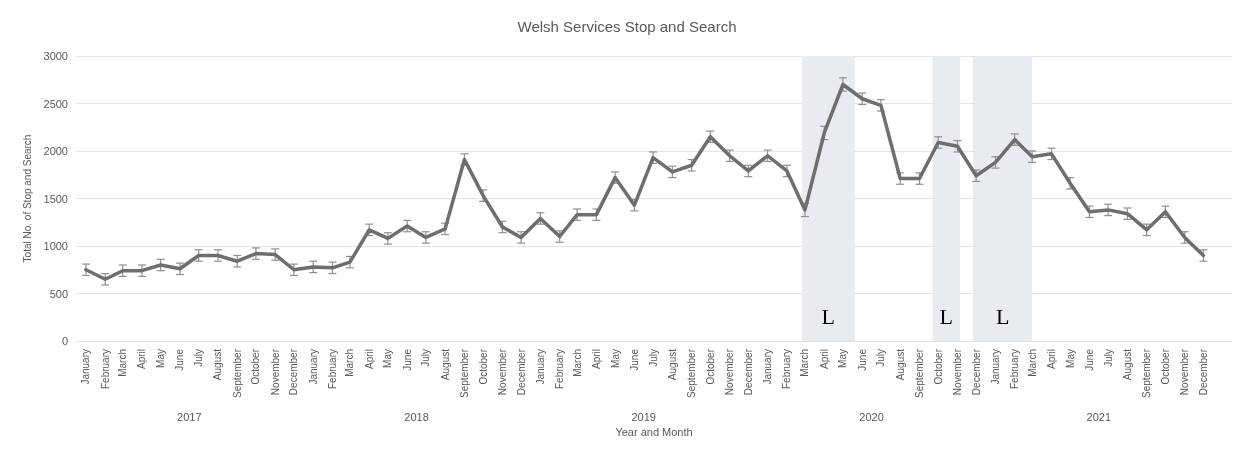  Describe the element at coordinates (189, 416) in the screenshot. I see `x2-tick-label: 2017` at that location.